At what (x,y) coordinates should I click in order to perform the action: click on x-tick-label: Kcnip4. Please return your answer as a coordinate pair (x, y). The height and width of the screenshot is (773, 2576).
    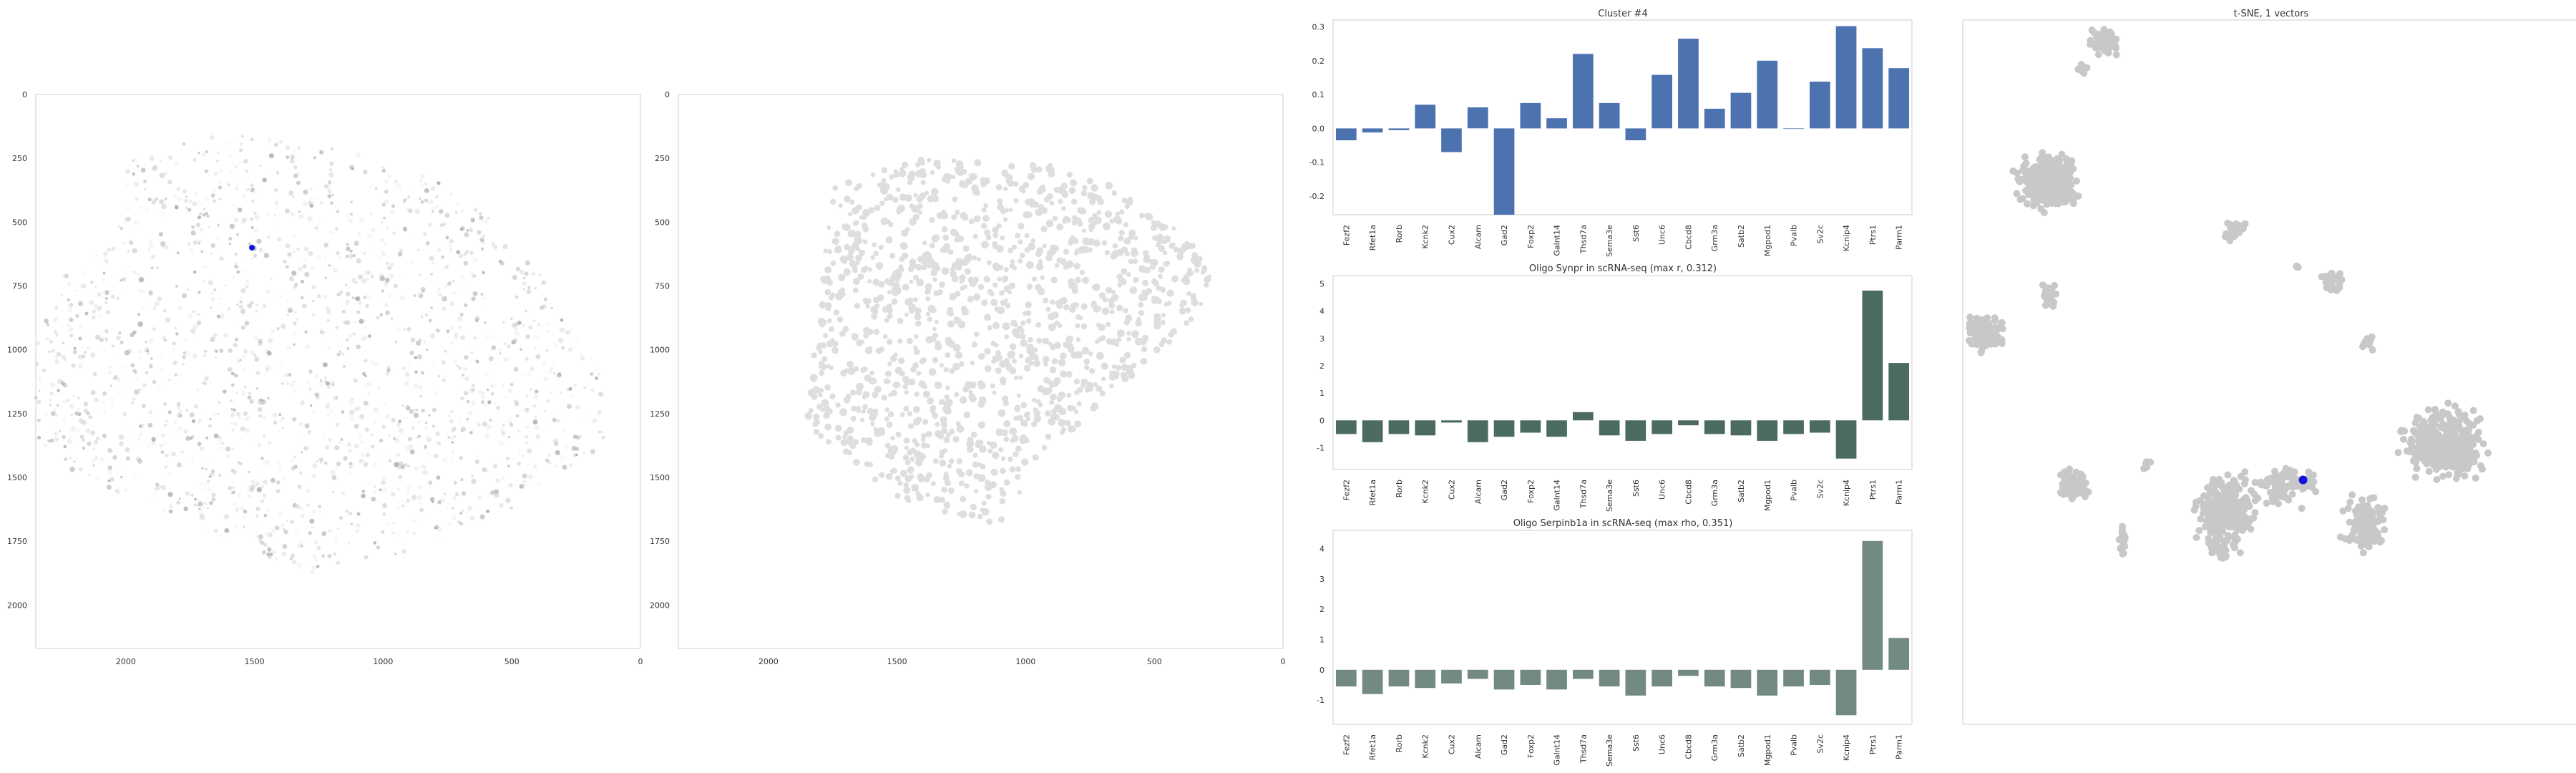
    Looking at the image, I should click on (1847, 493).